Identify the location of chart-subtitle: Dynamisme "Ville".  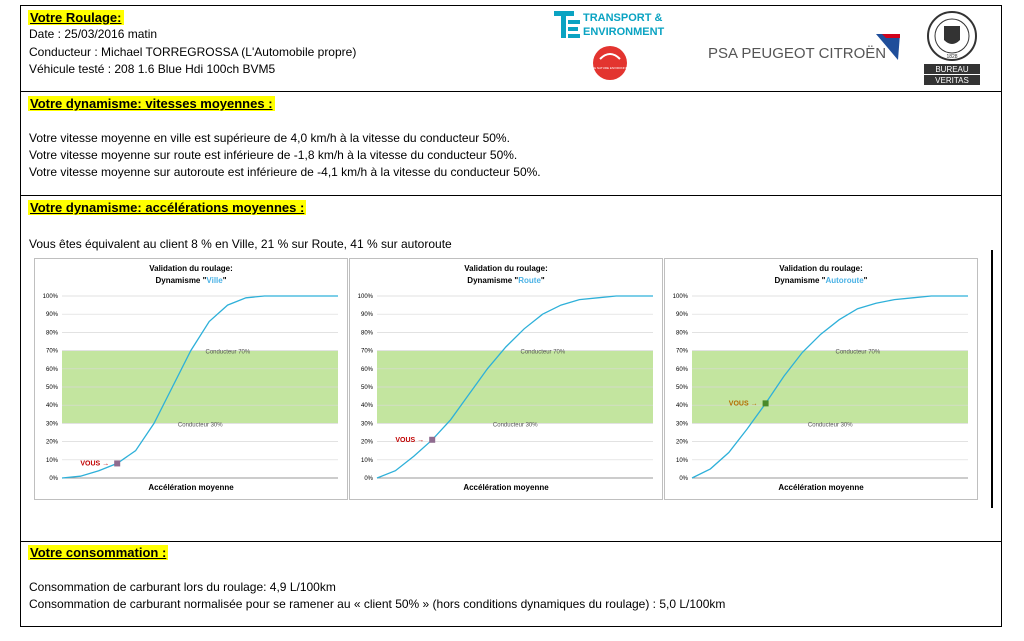
(190, 280).